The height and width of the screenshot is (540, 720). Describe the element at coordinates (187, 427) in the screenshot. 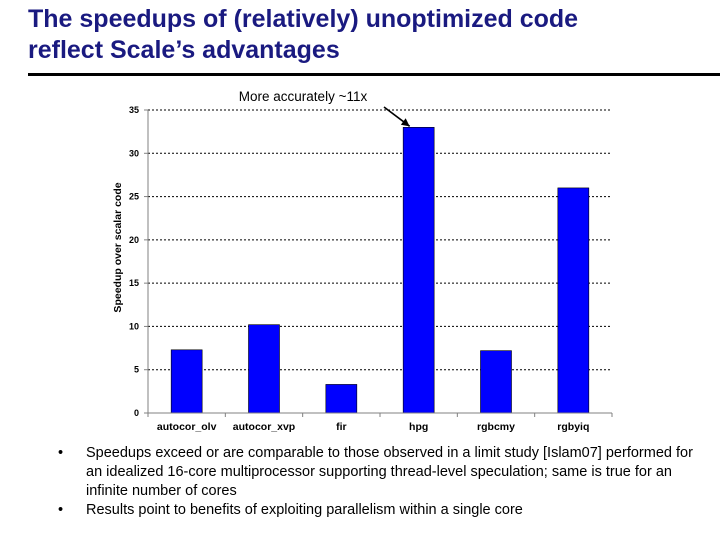

I see `x-category-label: autocor_olv` at that location.